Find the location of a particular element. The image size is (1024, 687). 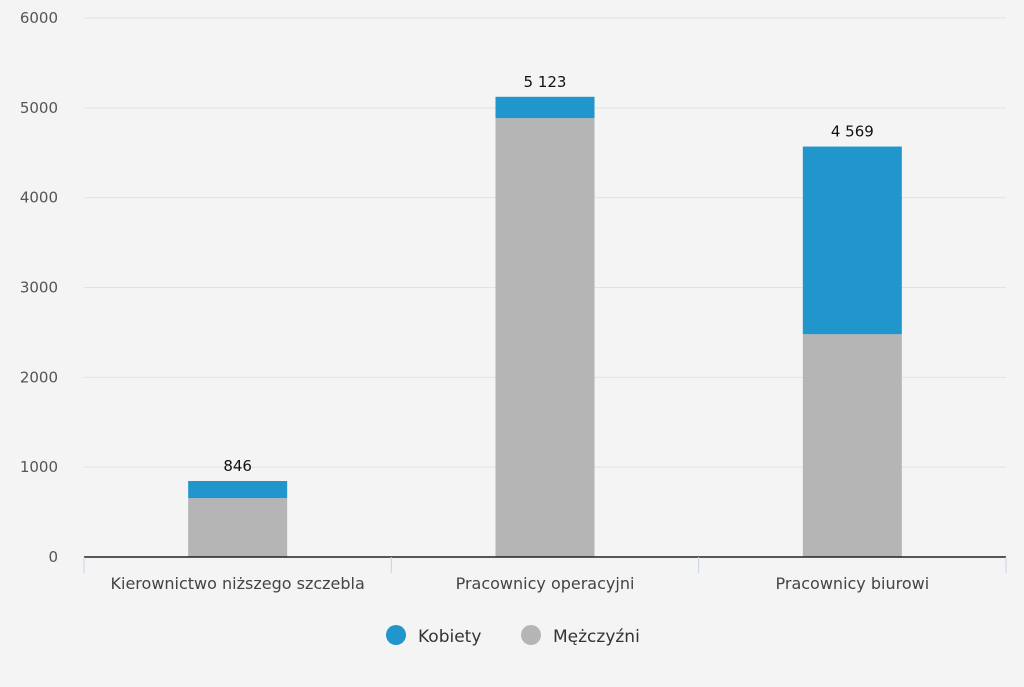

y-tick-label: 2000 is located at coordinates (39, 377).